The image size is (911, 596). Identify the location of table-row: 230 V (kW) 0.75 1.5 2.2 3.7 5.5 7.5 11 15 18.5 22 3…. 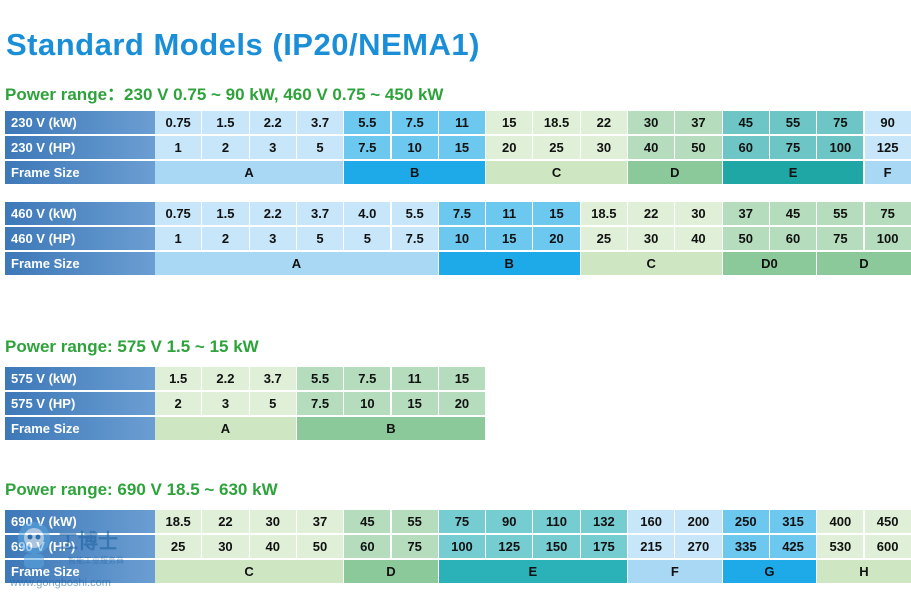
(458, 122).